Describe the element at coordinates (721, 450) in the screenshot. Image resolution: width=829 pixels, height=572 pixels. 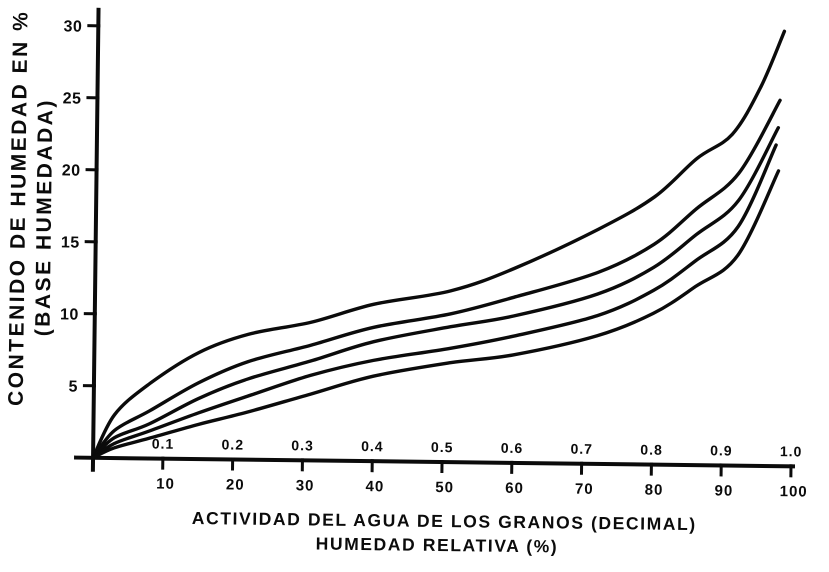
I see `x-tick-label-decimal: 0.9` at that location.